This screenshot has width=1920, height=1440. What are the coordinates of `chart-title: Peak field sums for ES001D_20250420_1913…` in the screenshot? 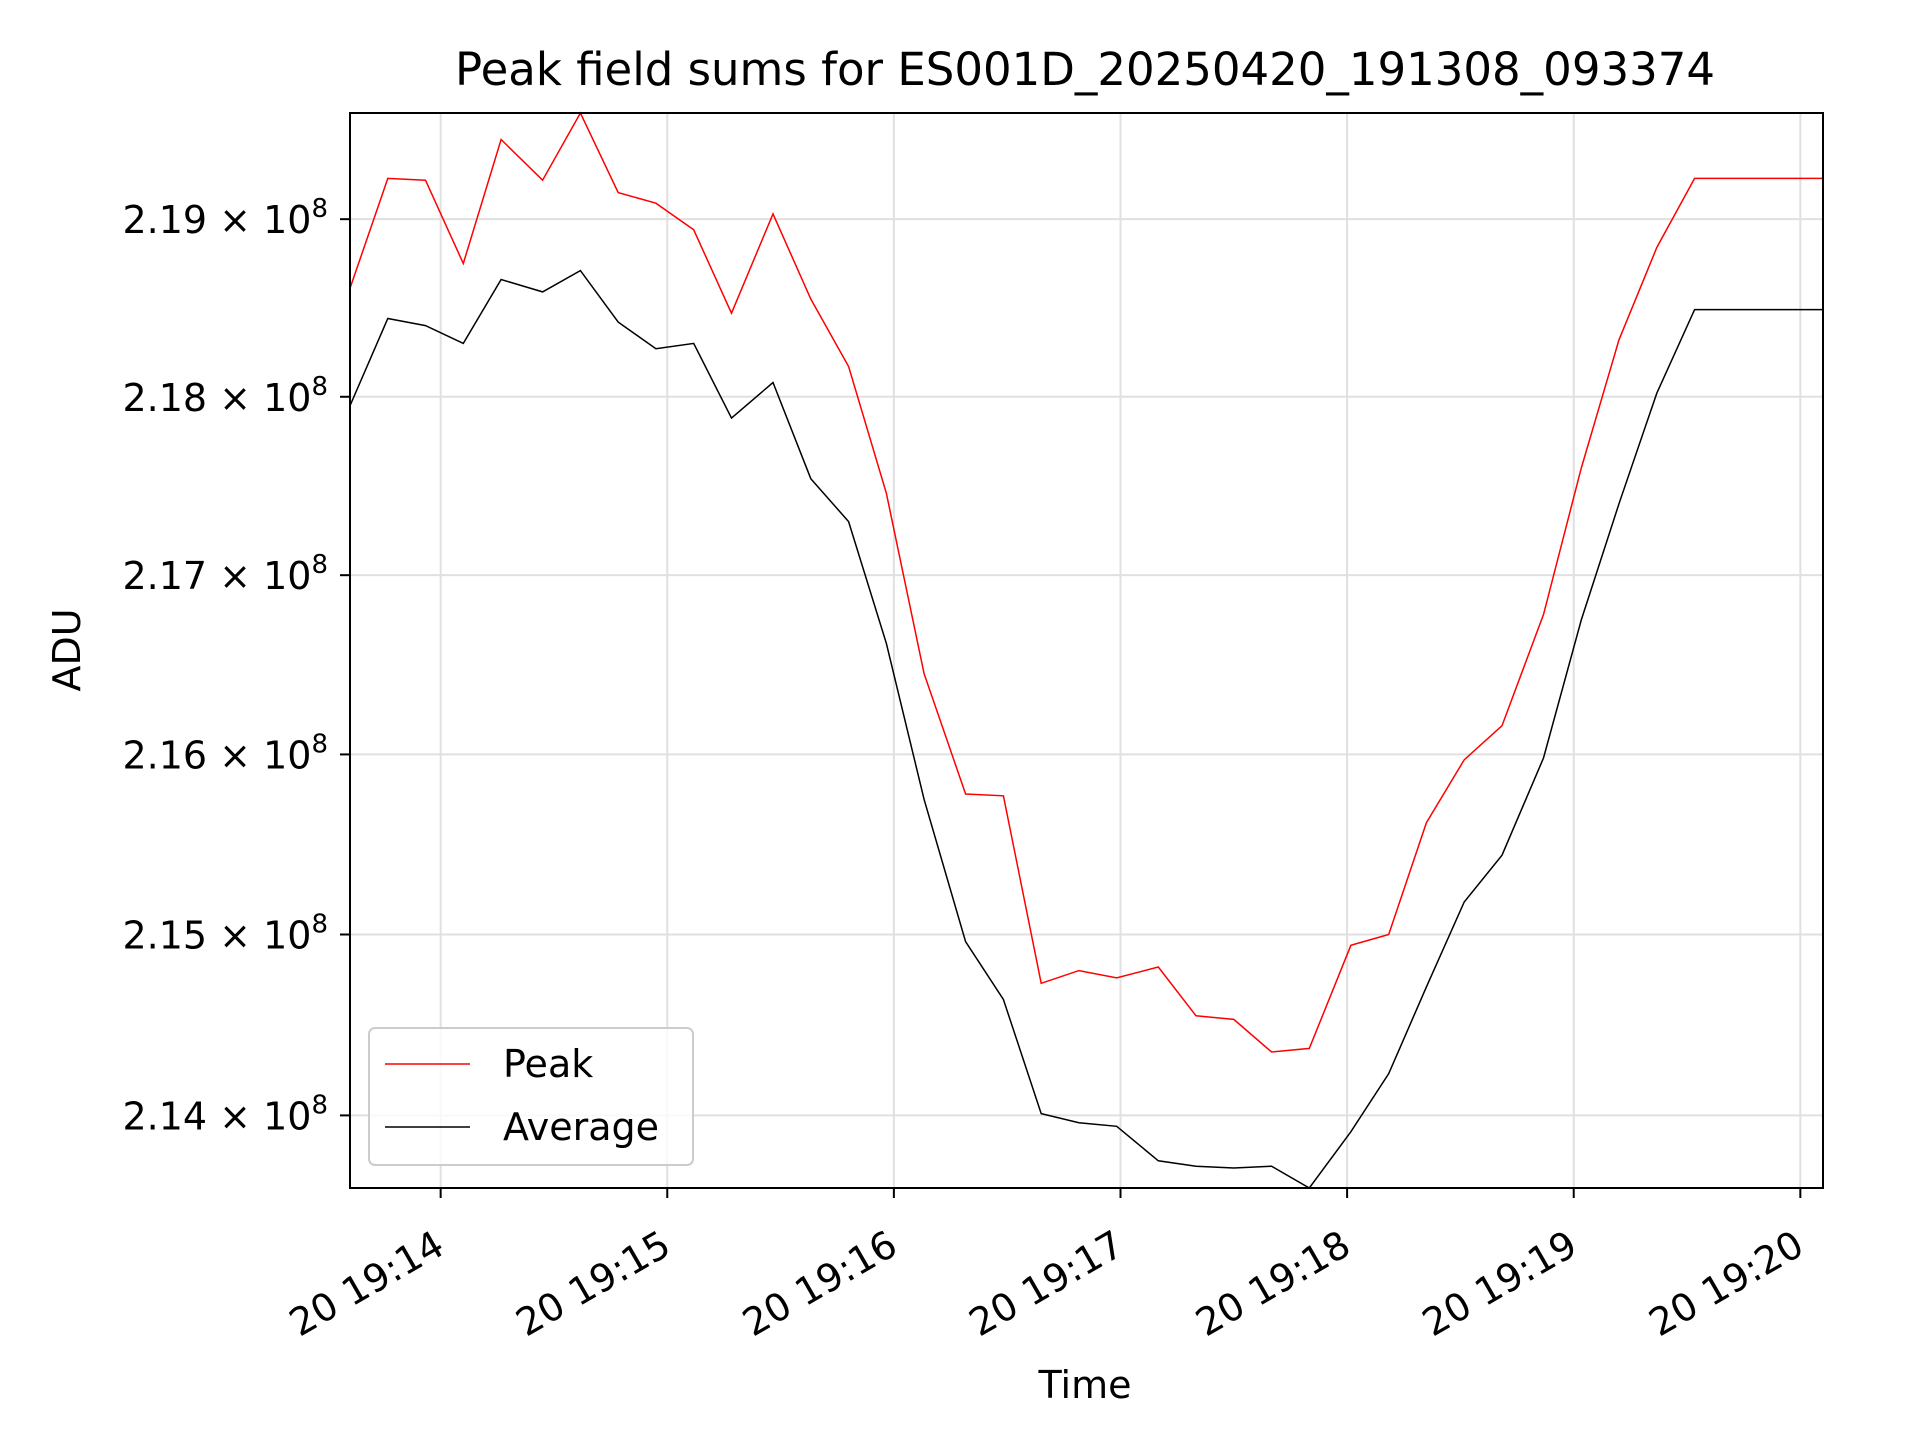 It's located at (1085, 69).